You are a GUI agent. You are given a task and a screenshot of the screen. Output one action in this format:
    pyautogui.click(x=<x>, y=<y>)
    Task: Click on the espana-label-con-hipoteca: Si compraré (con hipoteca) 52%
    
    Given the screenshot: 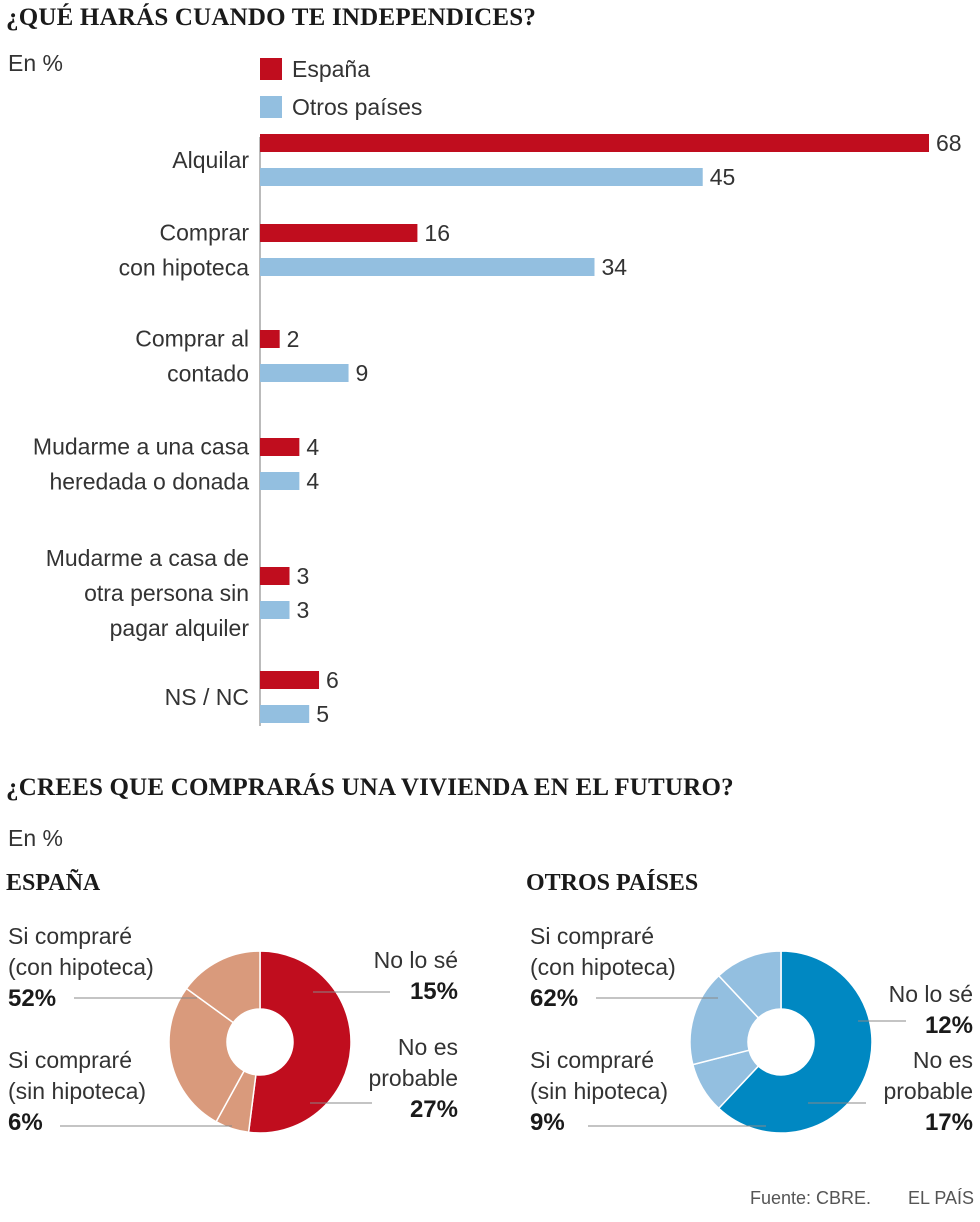 What is the action you would take?
    pyautogui.click(x=81, y=967)
    